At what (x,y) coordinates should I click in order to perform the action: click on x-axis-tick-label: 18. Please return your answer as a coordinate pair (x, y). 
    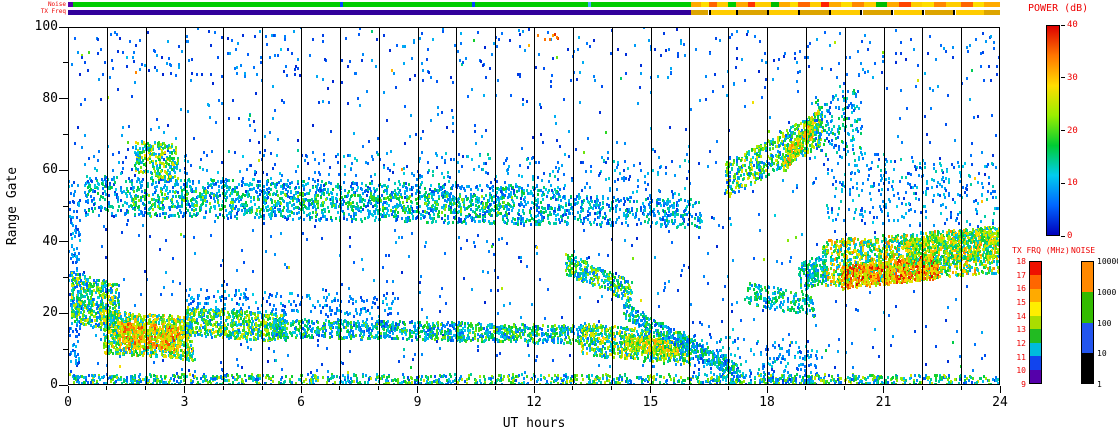
    Looking at the image, I should click on (767, 402).